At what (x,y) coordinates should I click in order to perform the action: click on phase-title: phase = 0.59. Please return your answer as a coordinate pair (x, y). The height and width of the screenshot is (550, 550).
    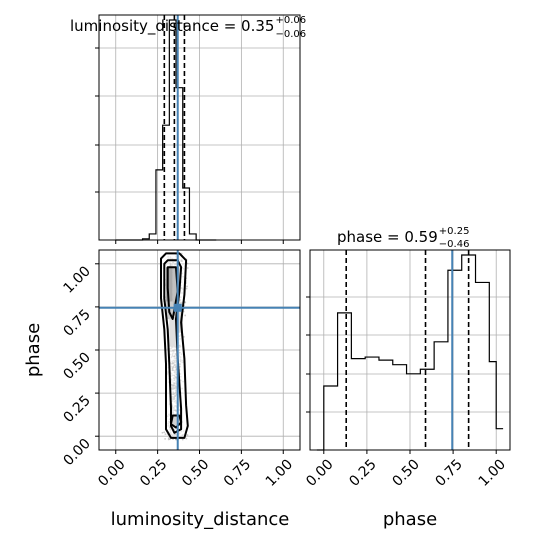
    Looking at the image, I should click on (387, 237).